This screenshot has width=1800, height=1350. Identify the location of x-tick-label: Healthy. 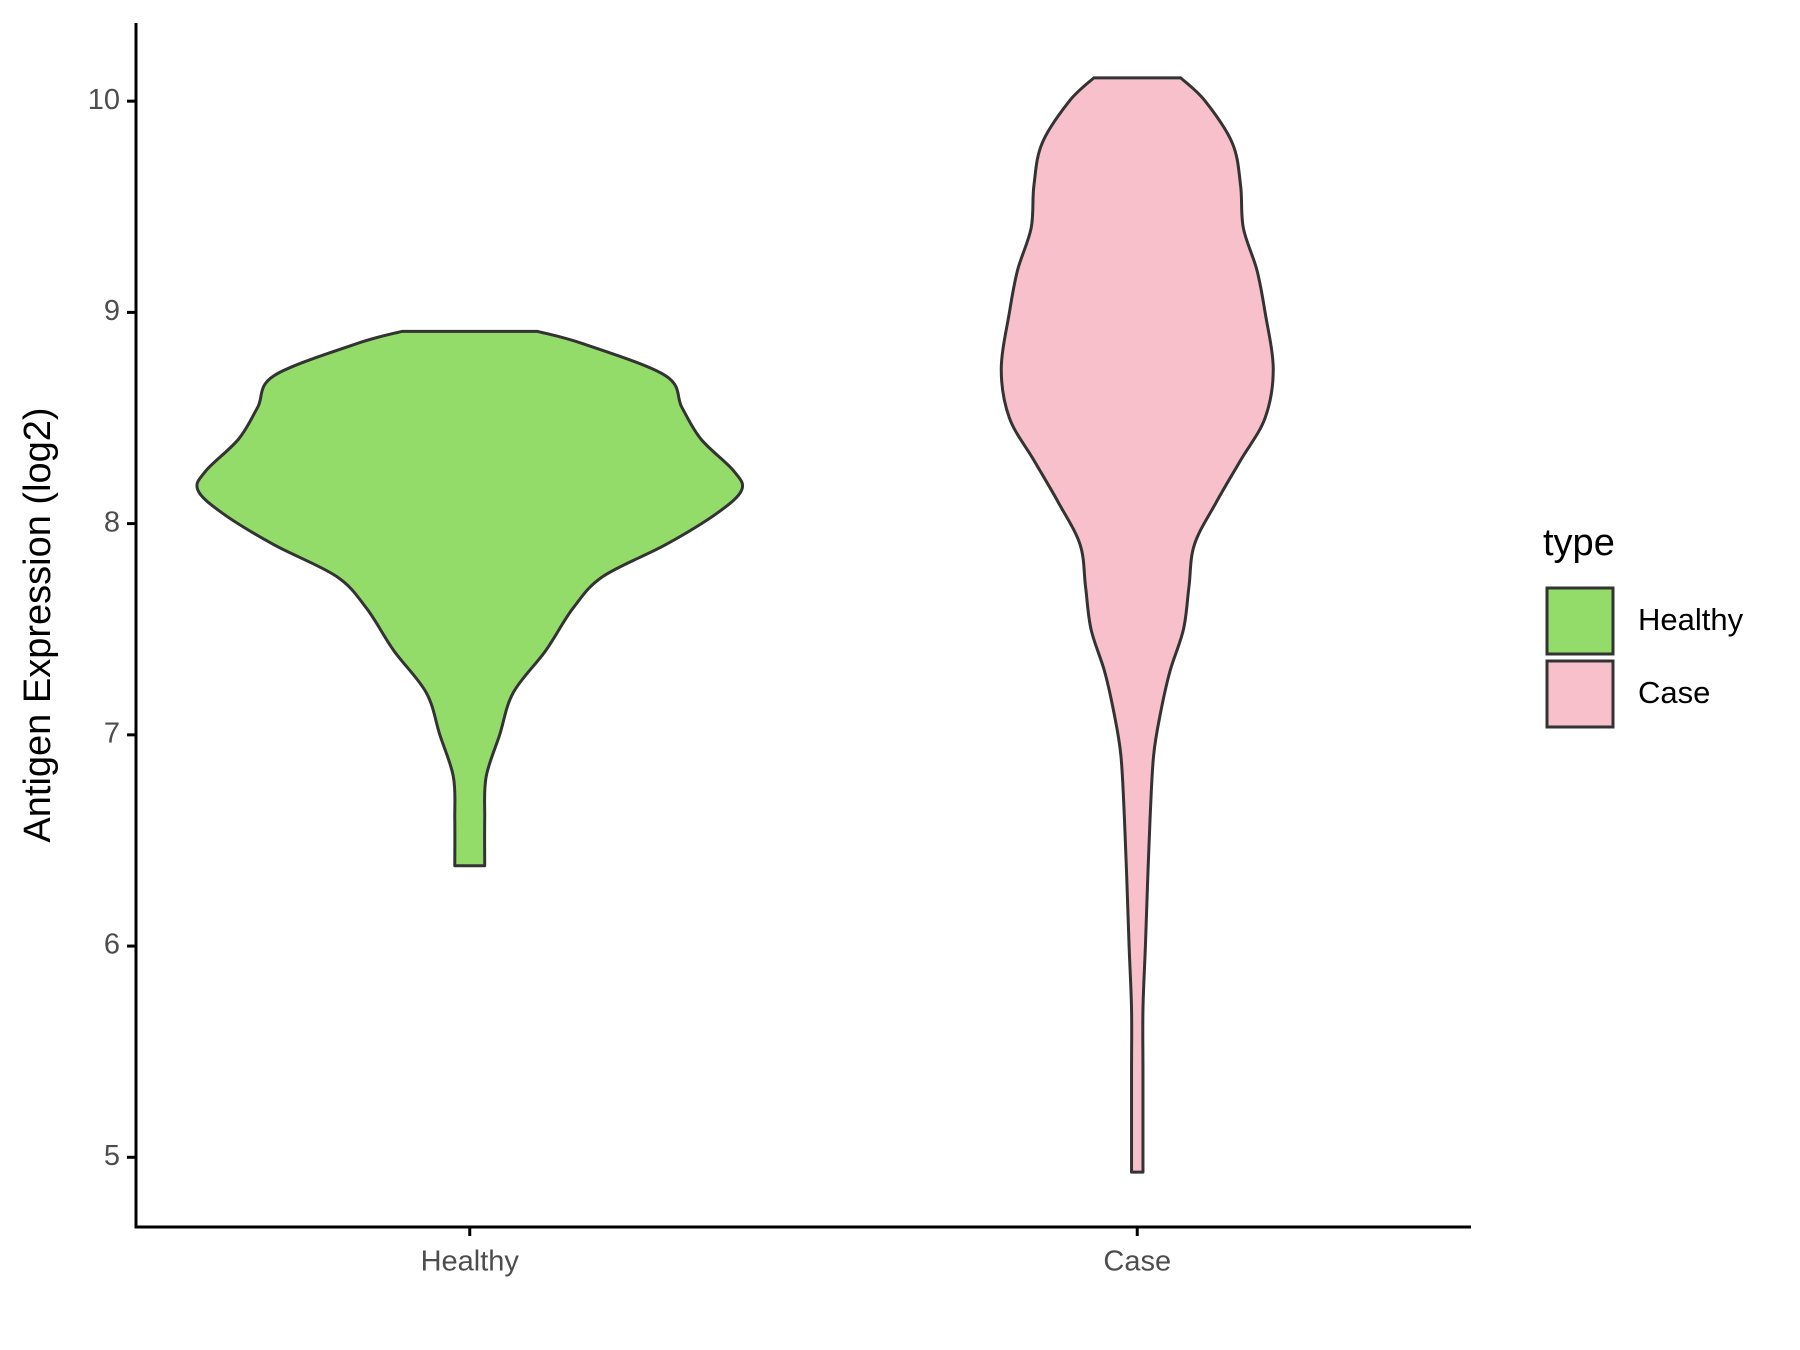
(470, 1262).